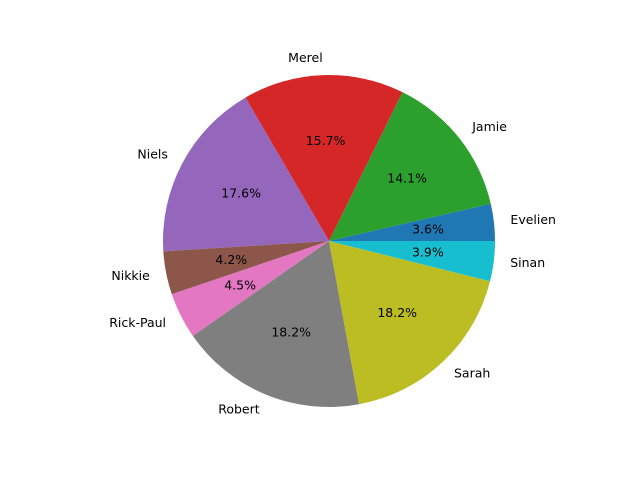  I want to click on slice-pct-sinan: 3.9%, so click(428, 252).